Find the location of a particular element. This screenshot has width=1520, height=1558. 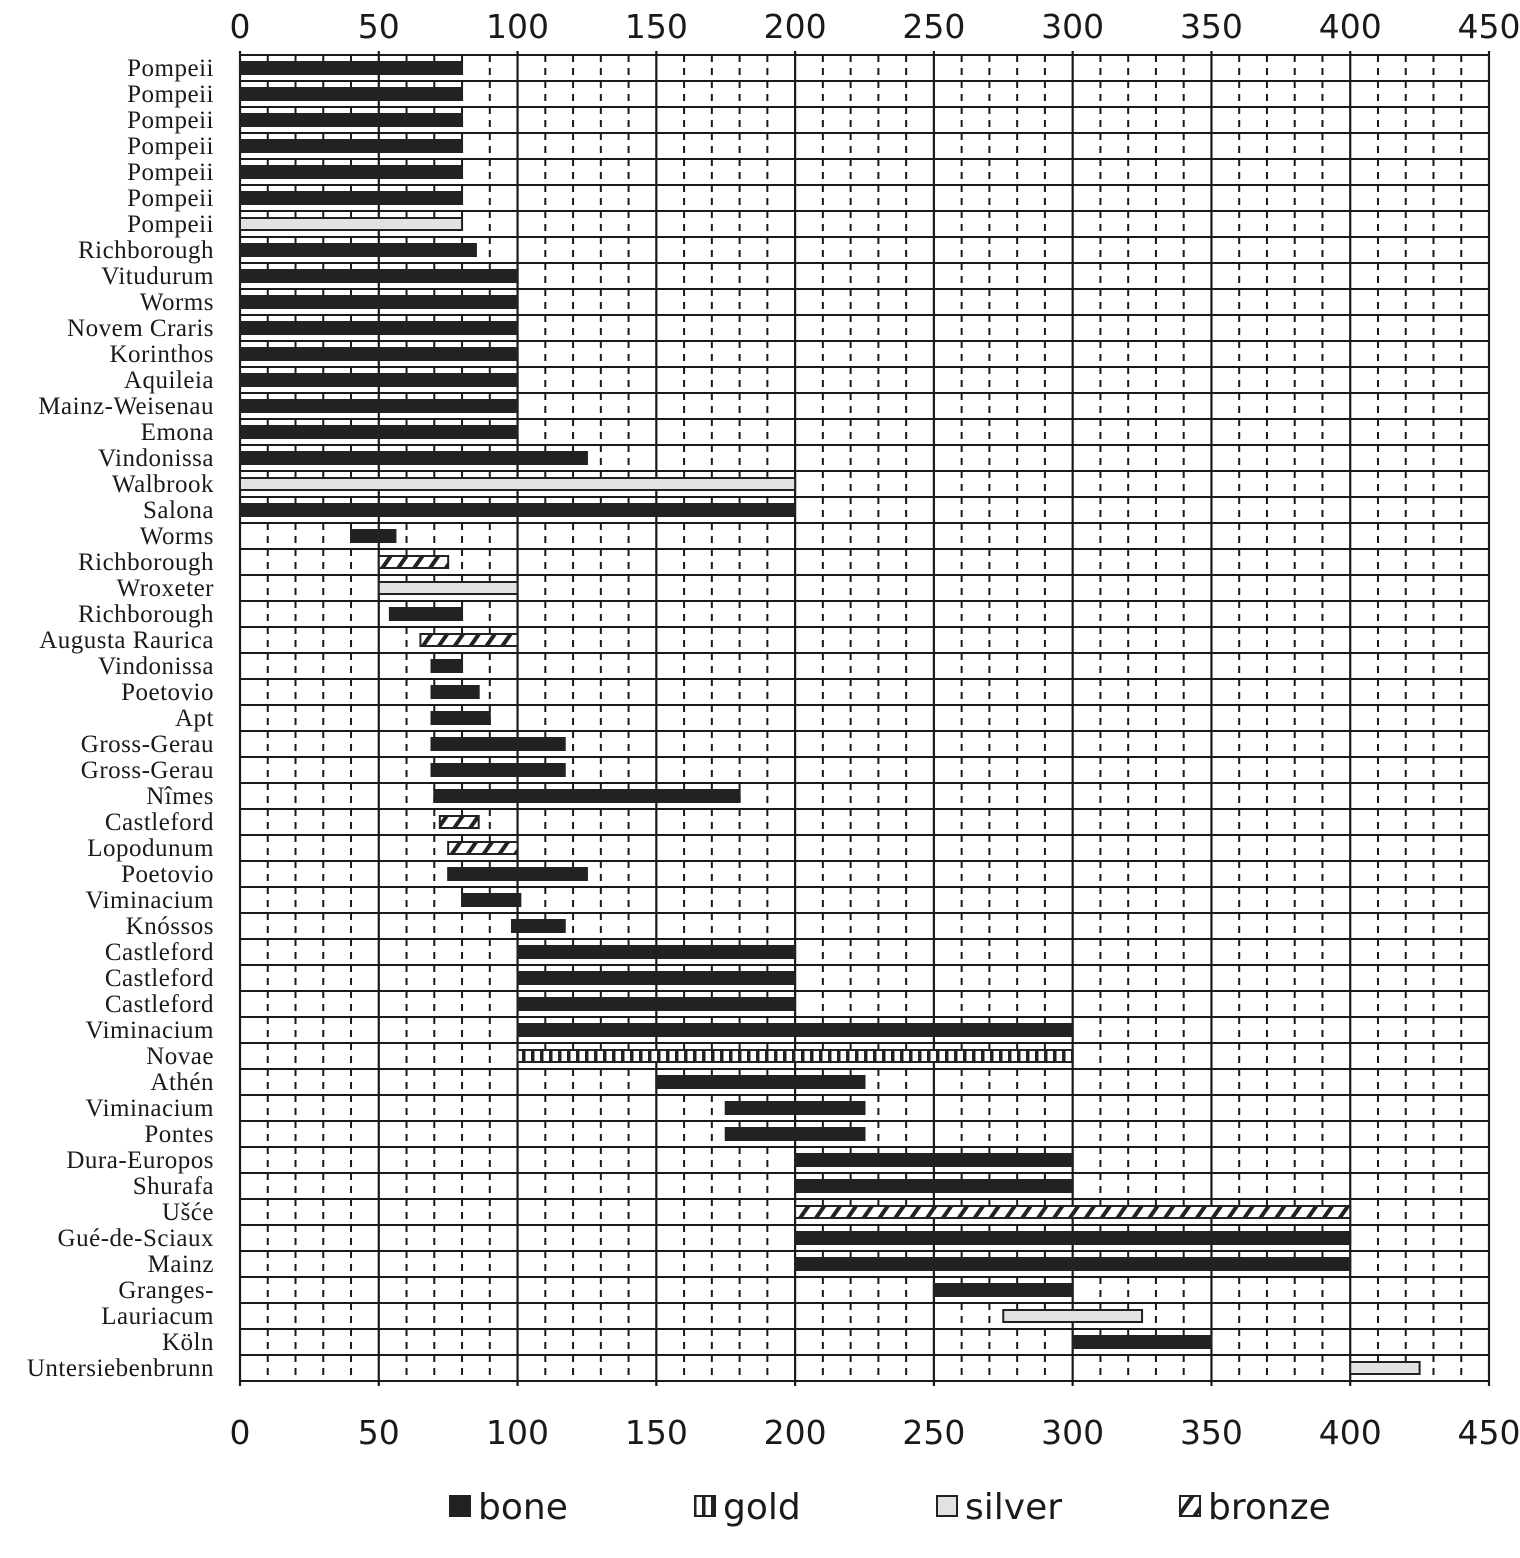

legend-swatch-bronze is located at coordinates (1190, 1506).